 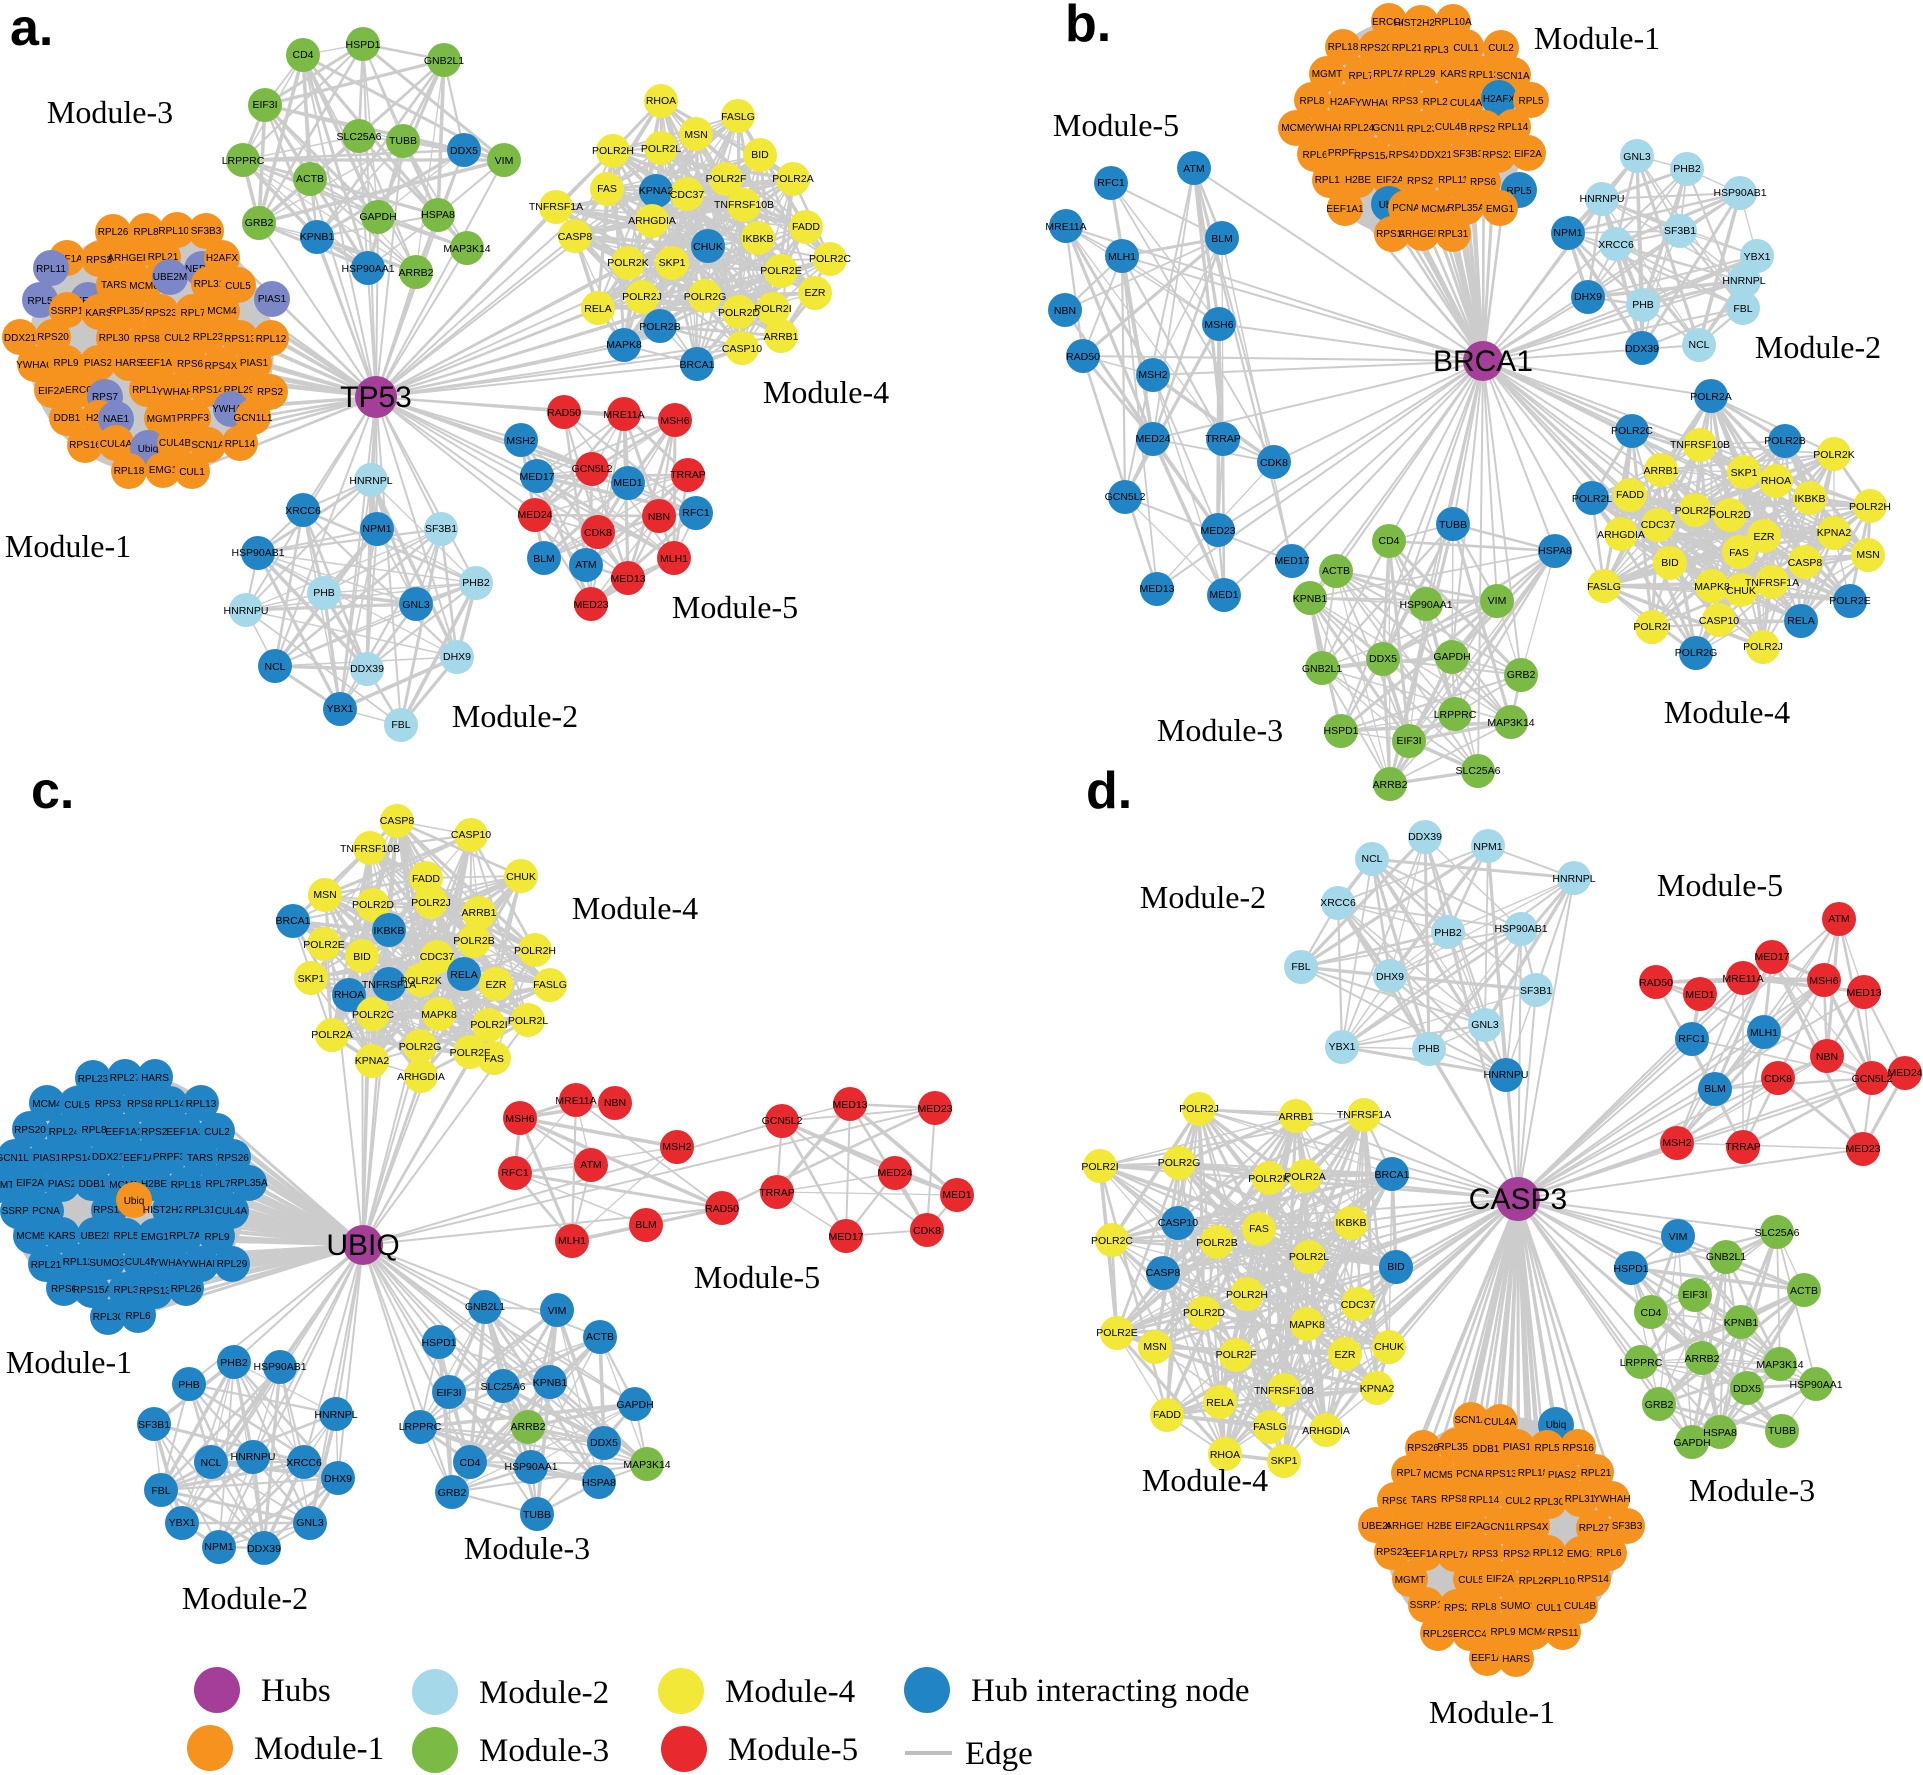 What do you see at coordinates (218, 1547) in the screenshot?
I see `svg-text: NPM1` at bounding box center [218, 1547].